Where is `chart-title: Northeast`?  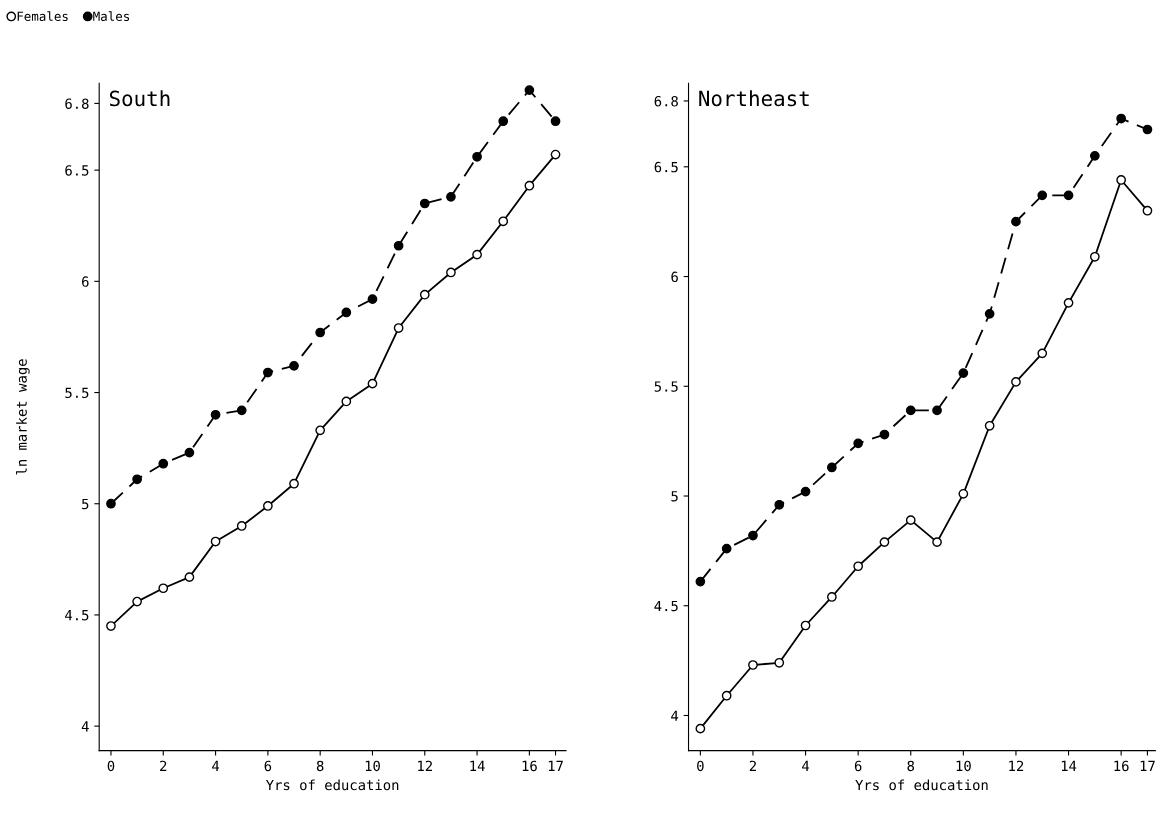 chart-title: Northeast is located at coordinates (754, 98).